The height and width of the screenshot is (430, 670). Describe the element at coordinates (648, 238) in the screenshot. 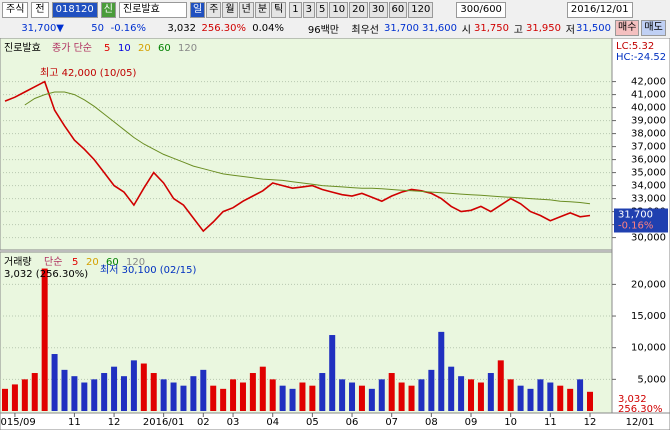

I see `y-tick-label: 30,000` at that location.